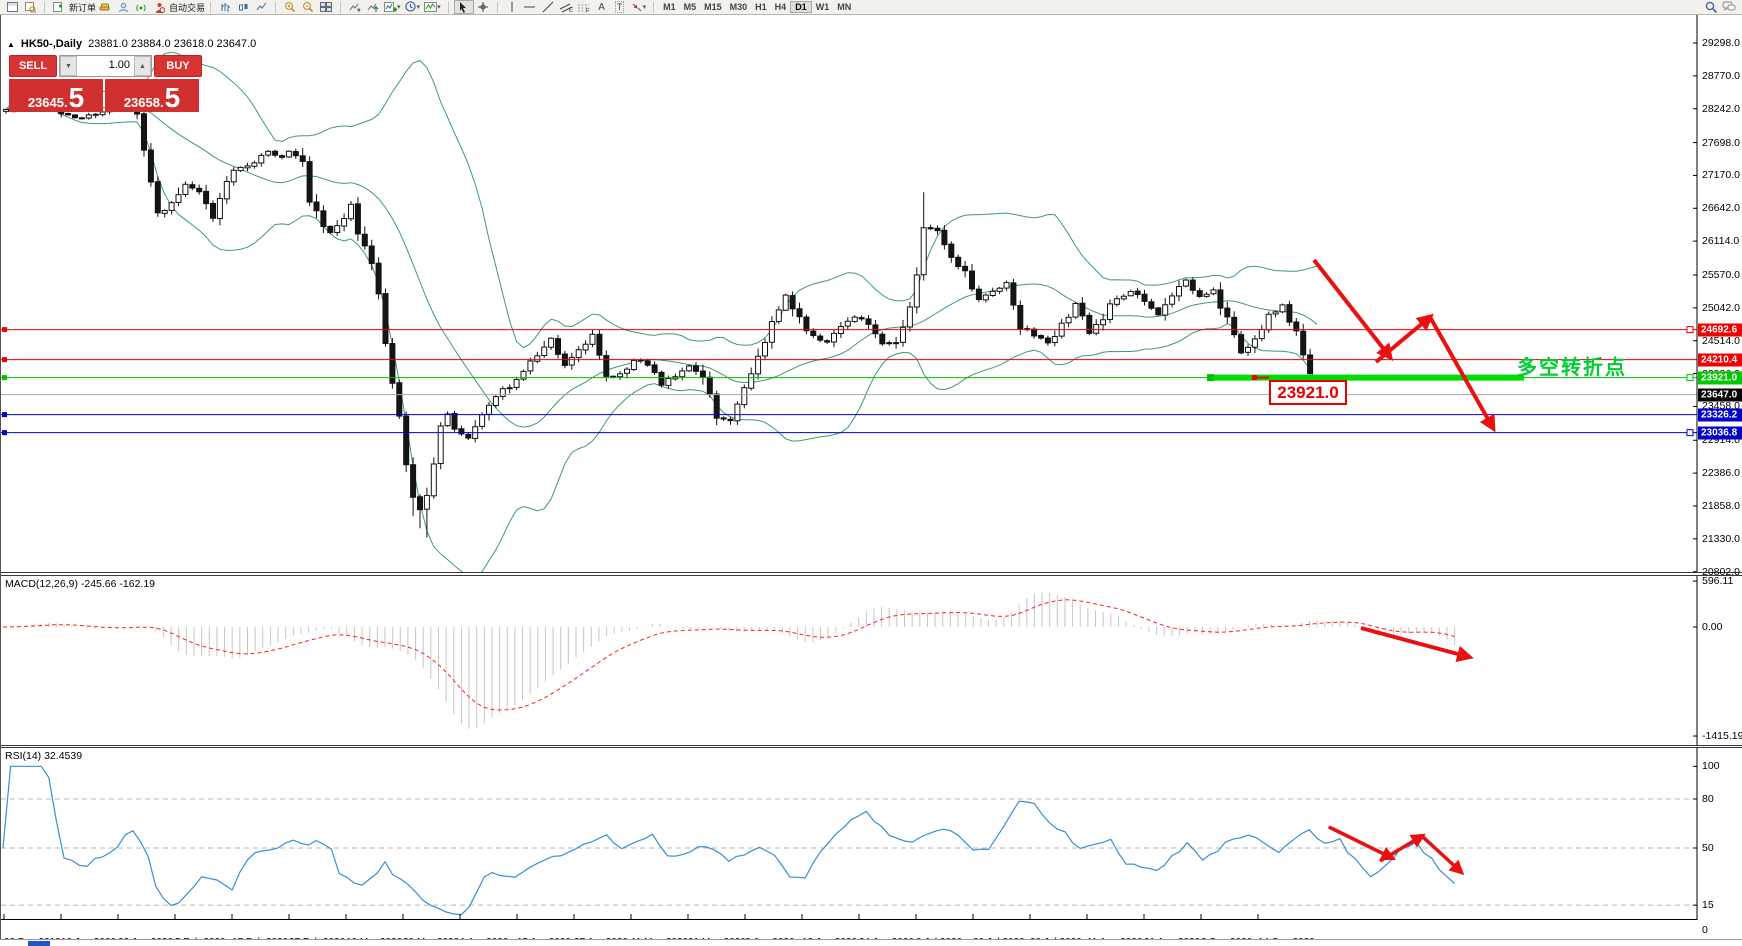  Describe the element at coordinates (30, 7) in the screenshot. I see `profile-preview-icon` at that location.